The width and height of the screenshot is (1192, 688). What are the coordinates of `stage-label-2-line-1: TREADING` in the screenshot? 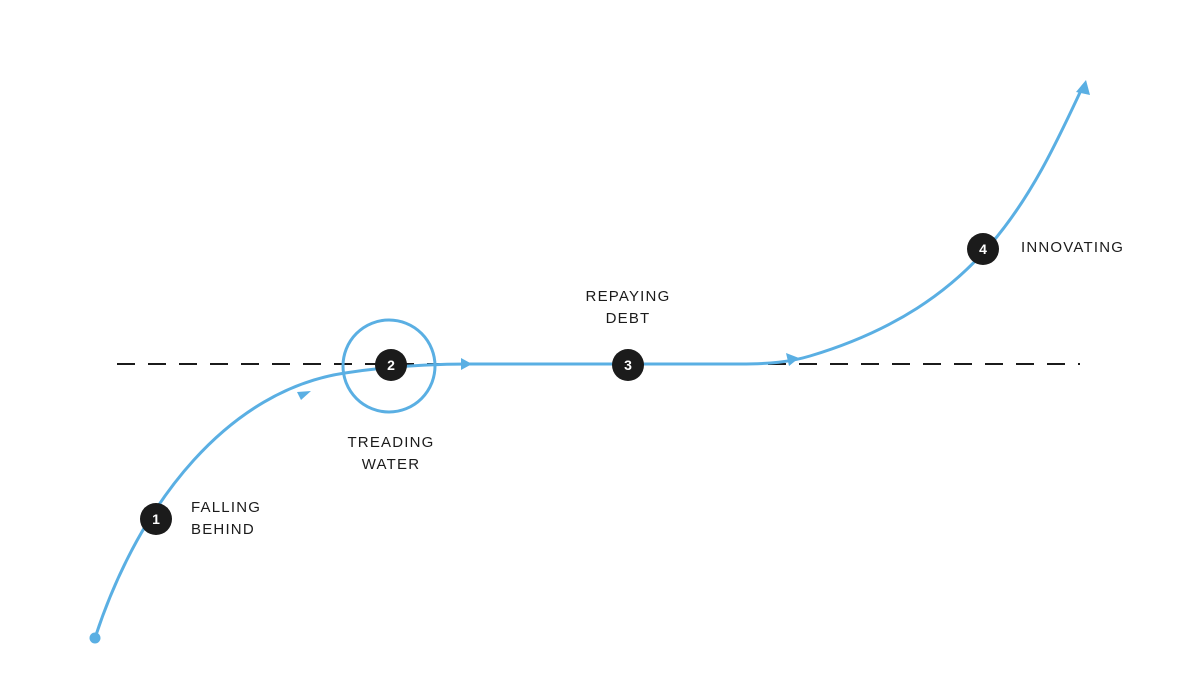 It's located at (391, 442).